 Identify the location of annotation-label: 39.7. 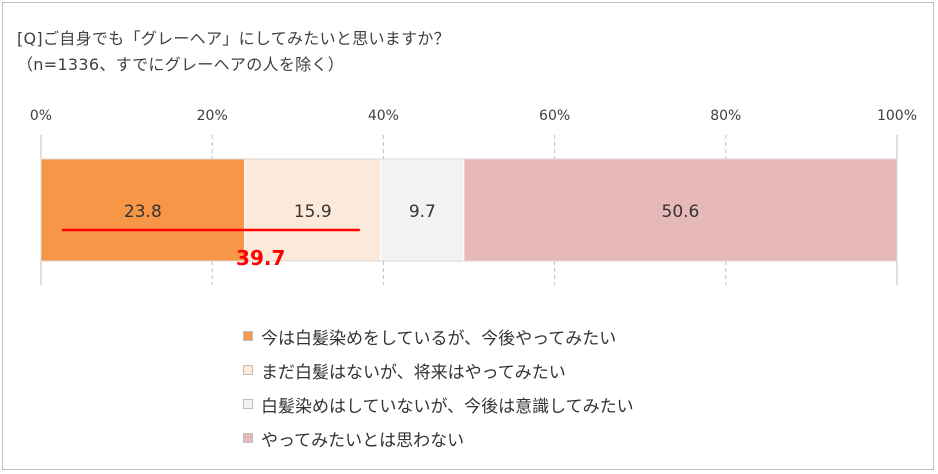
(260, 258).